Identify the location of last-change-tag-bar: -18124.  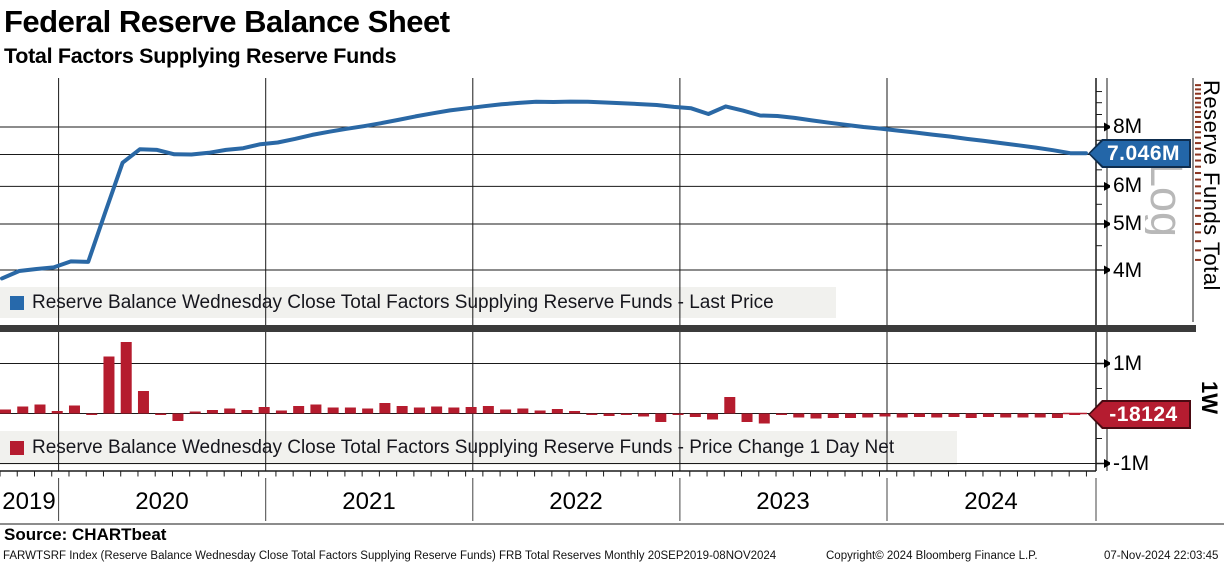
(1139, 414).